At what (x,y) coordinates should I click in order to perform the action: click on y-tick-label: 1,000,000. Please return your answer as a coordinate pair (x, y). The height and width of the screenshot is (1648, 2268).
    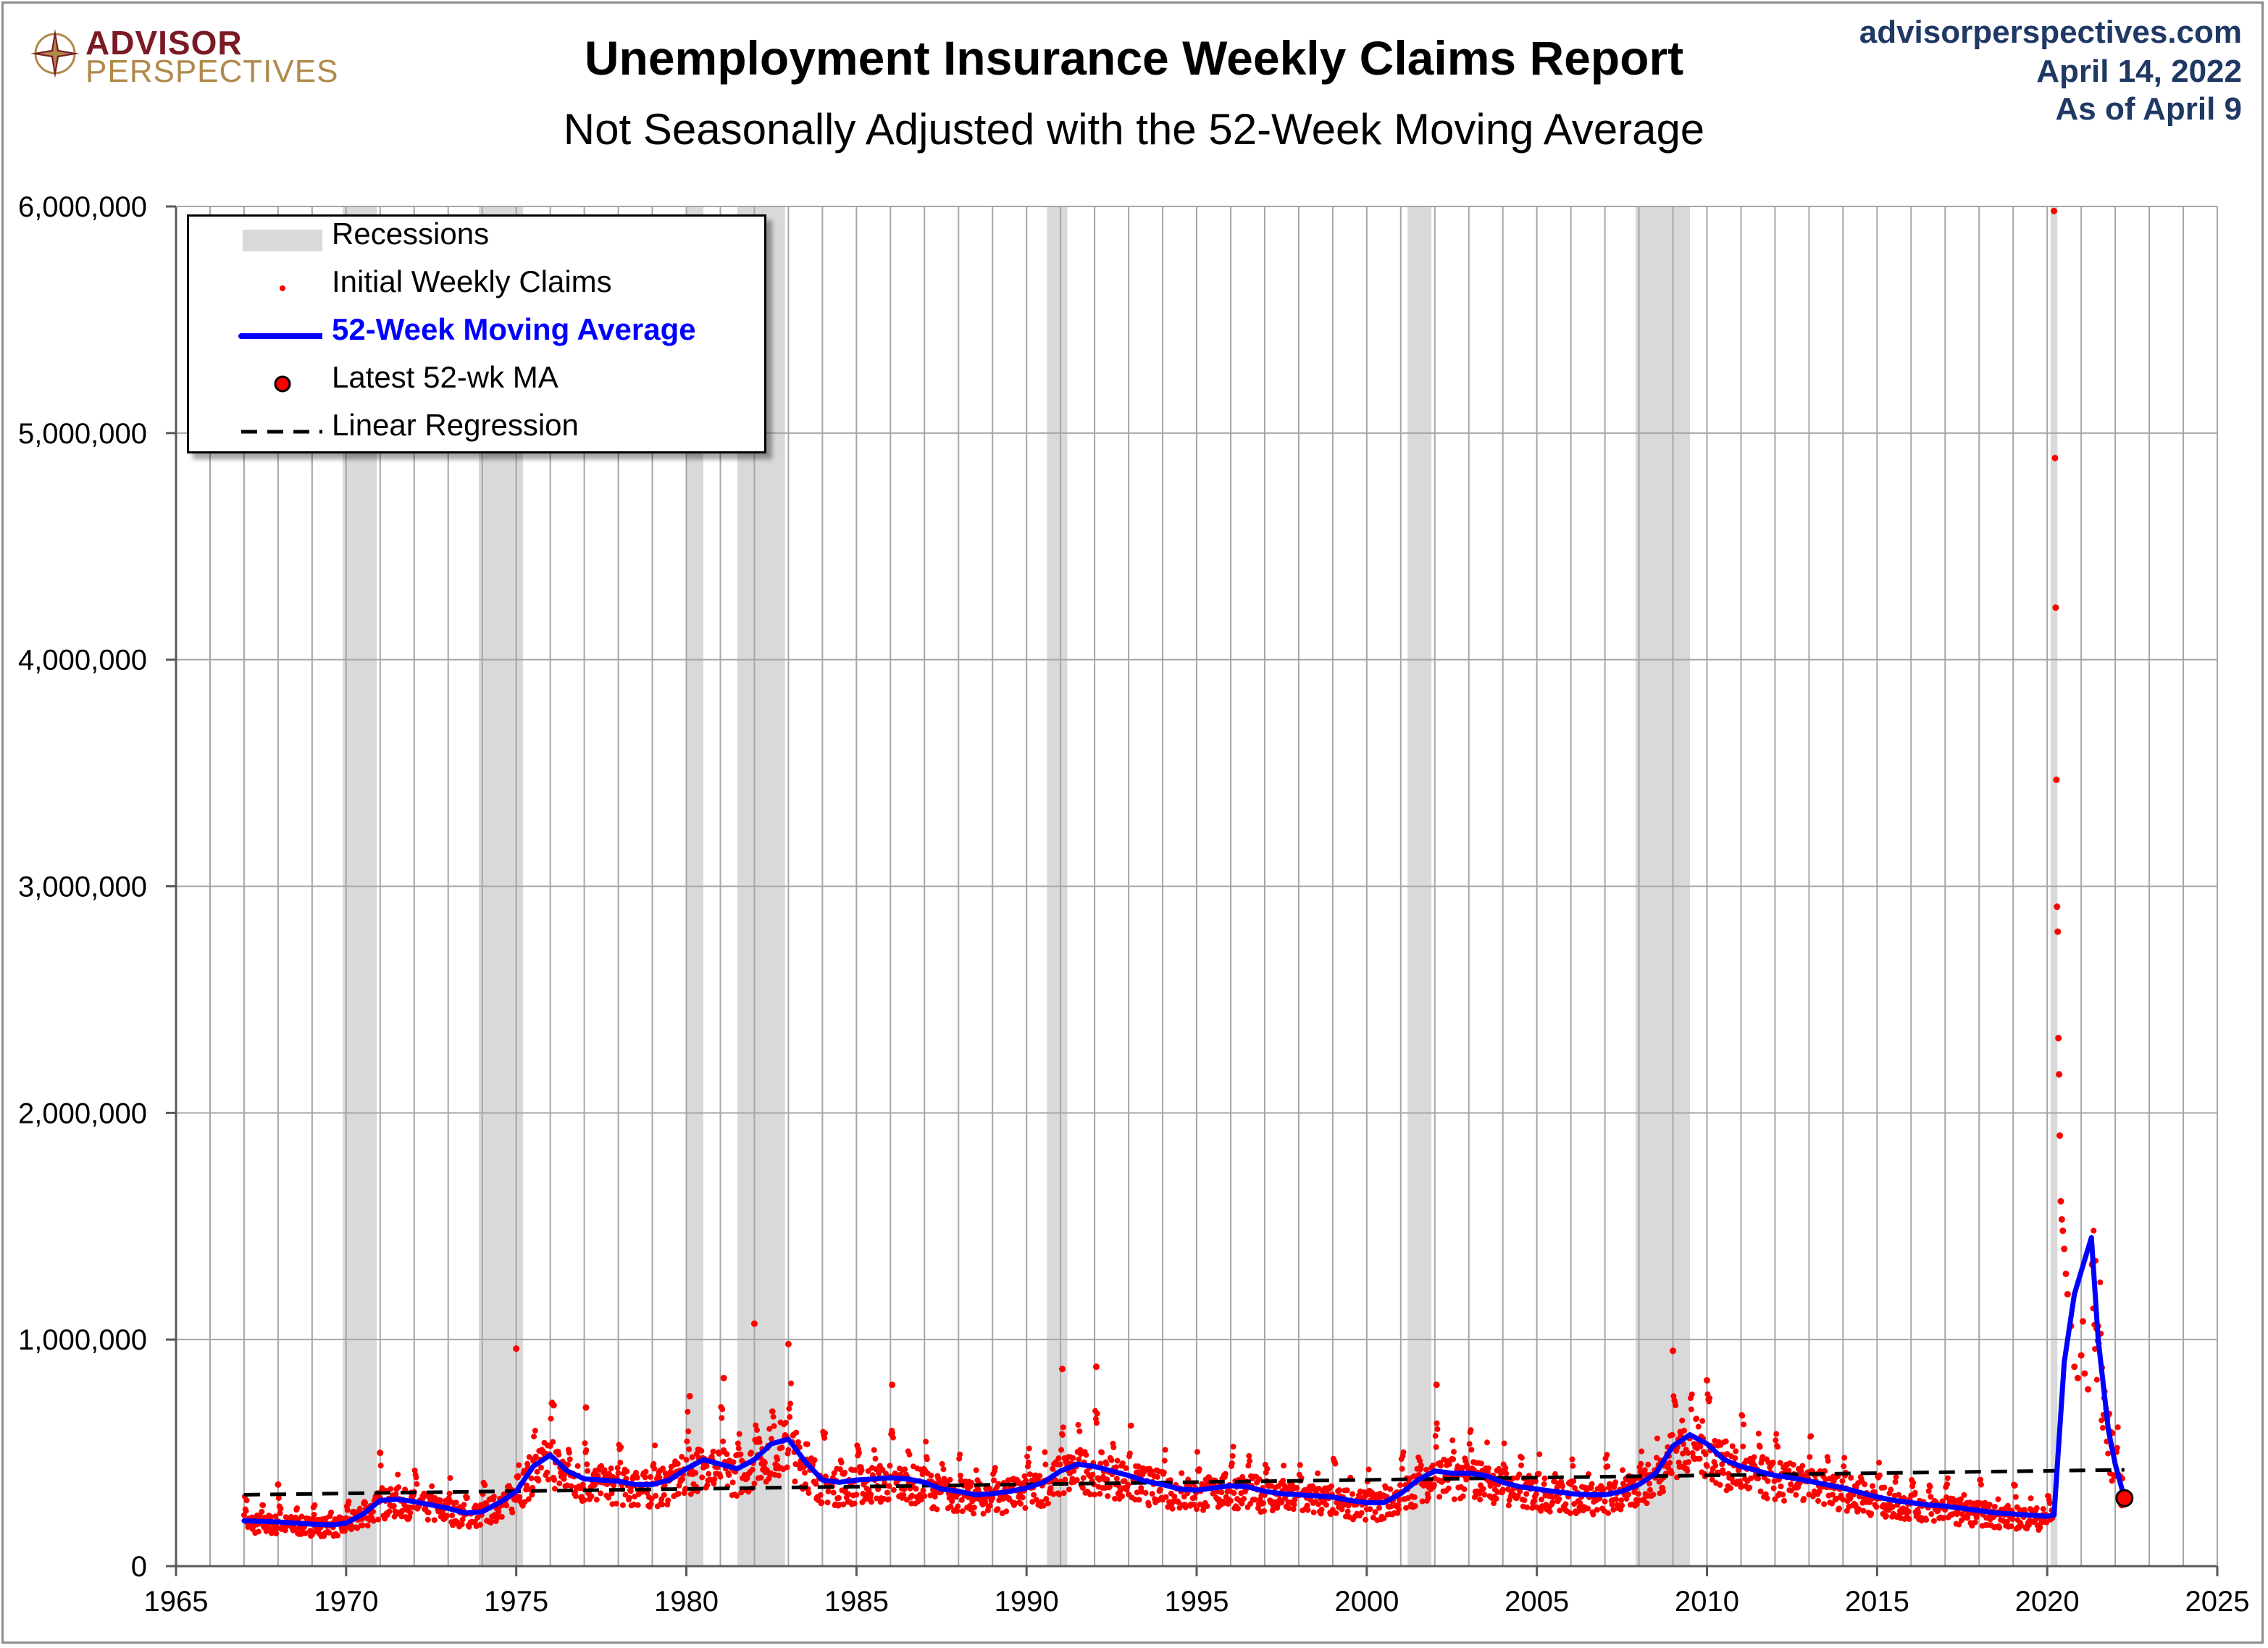
    Looking at the image, I should click on (83, 1340).